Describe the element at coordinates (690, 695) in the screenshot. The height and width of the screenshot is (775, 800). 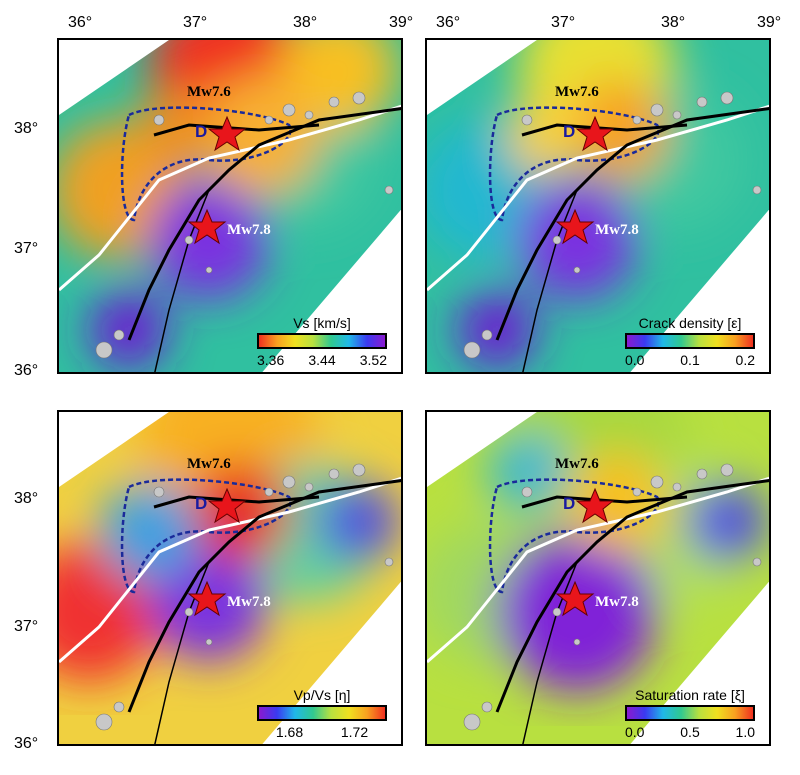
I see `colorbar-title: Saturation rate [ξ]` at that location.